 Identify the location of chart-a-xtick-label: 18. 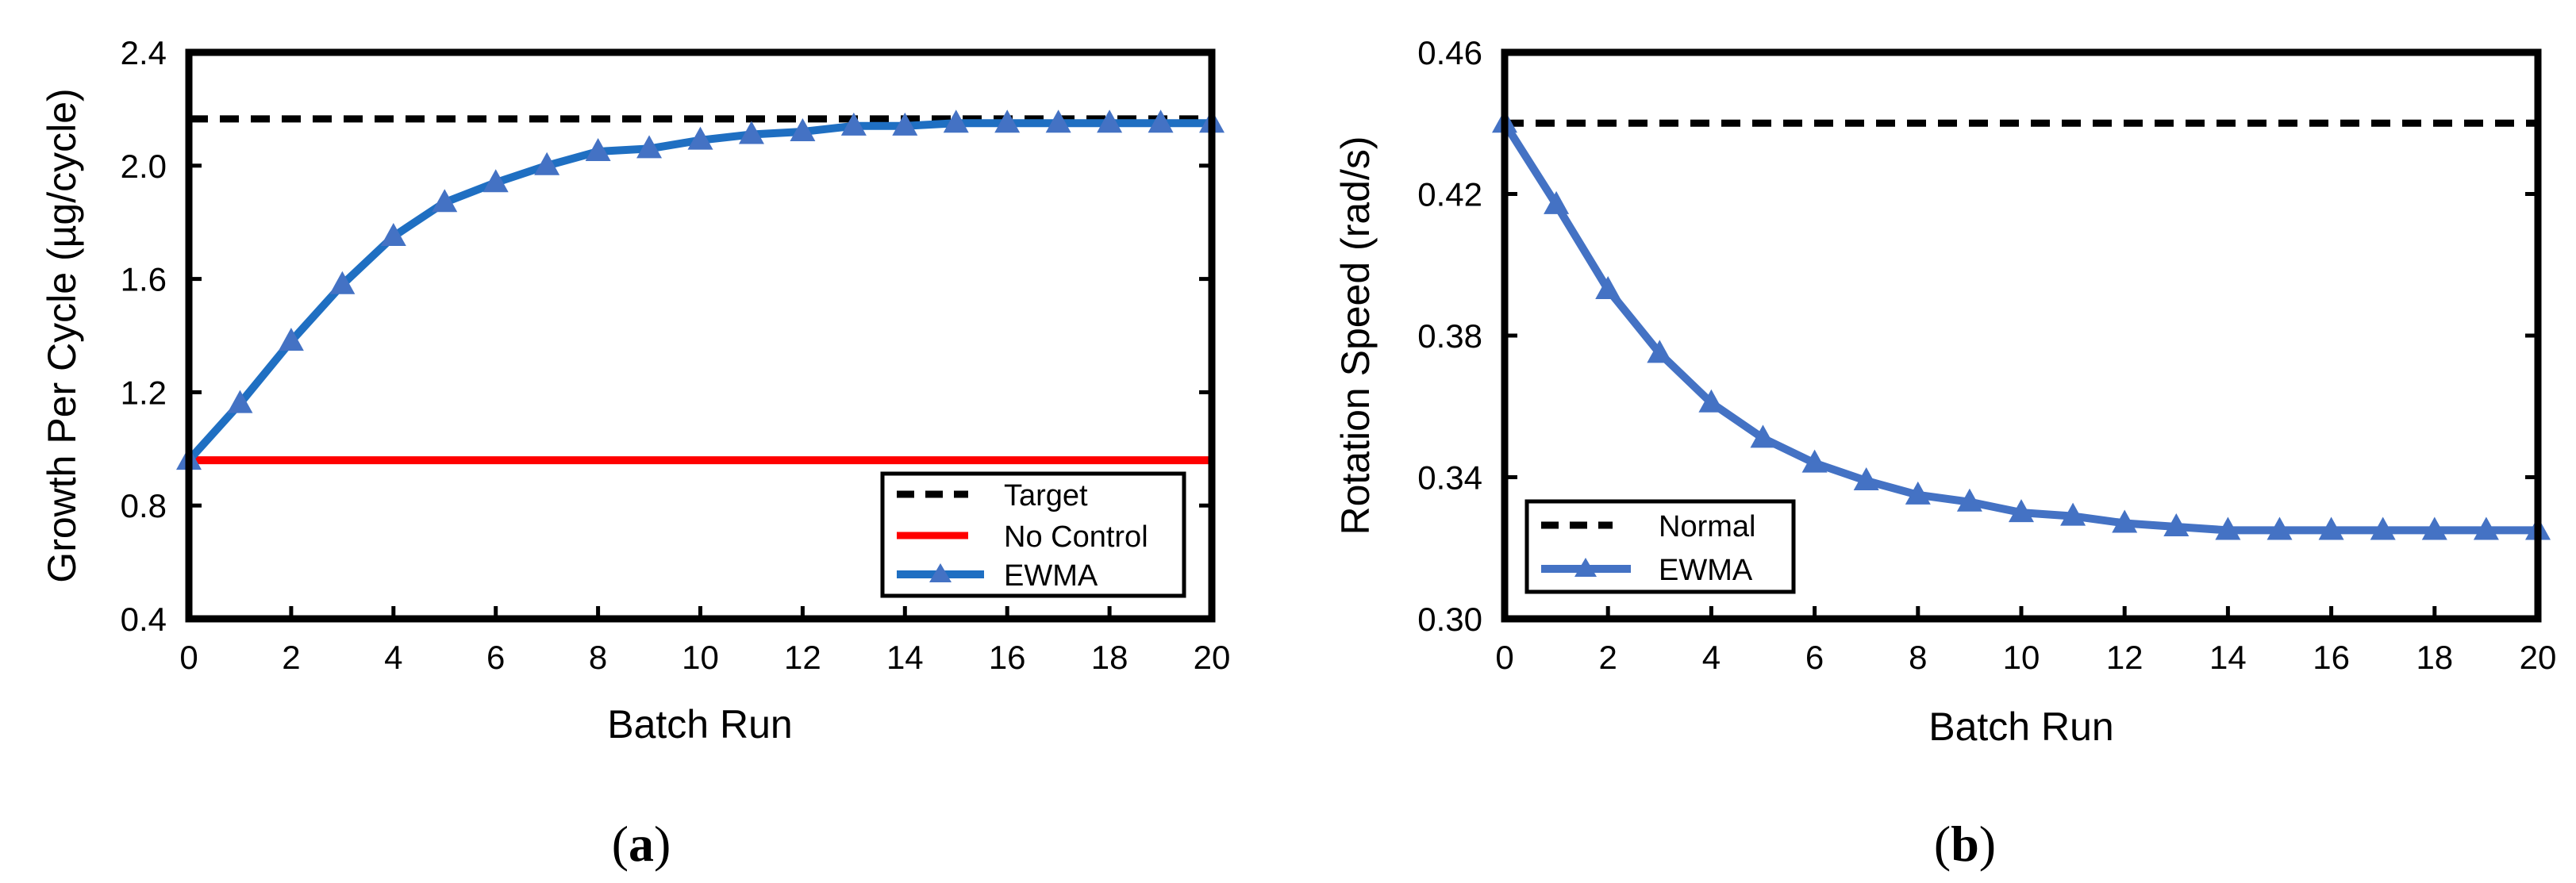
(1109, 657).